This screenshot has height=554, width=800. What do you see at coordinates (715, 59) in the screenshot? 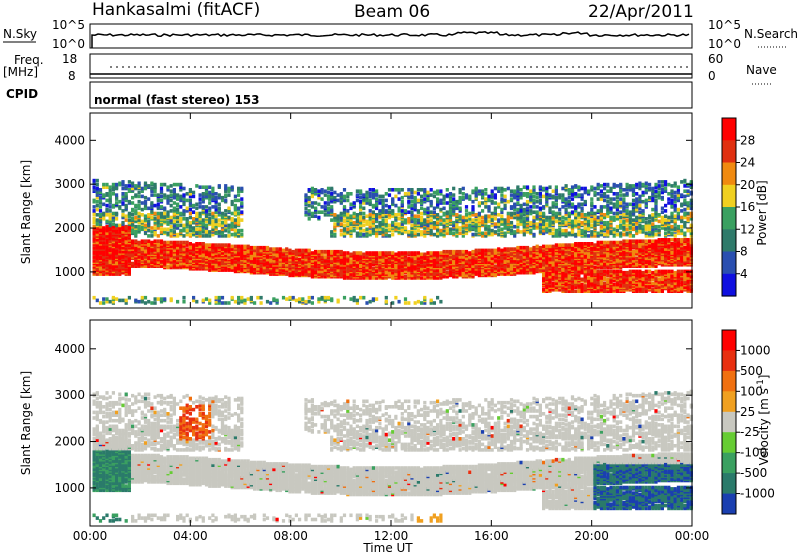
I see `nave-tick-top: 60` at bounding box center [715, 59].